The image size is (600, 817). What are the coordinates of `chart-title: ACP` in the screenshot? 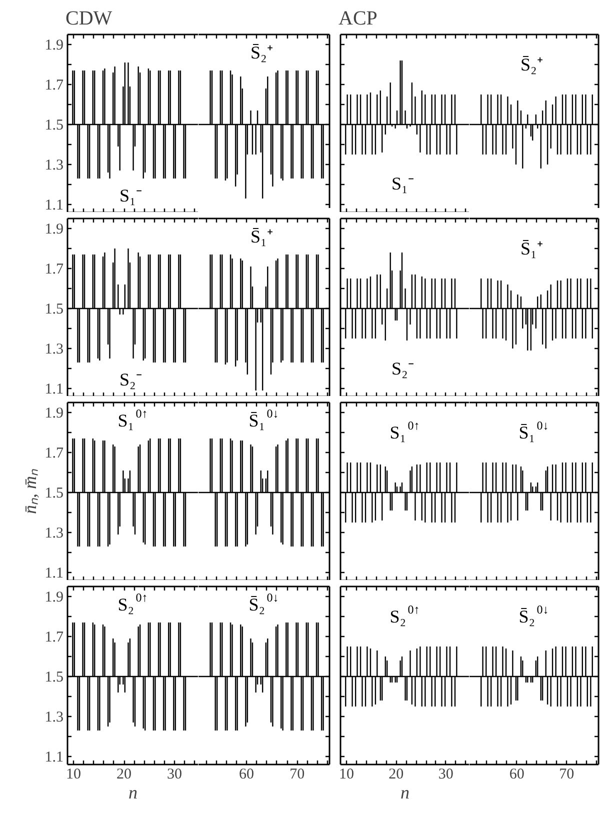 It's located at (358, 19).